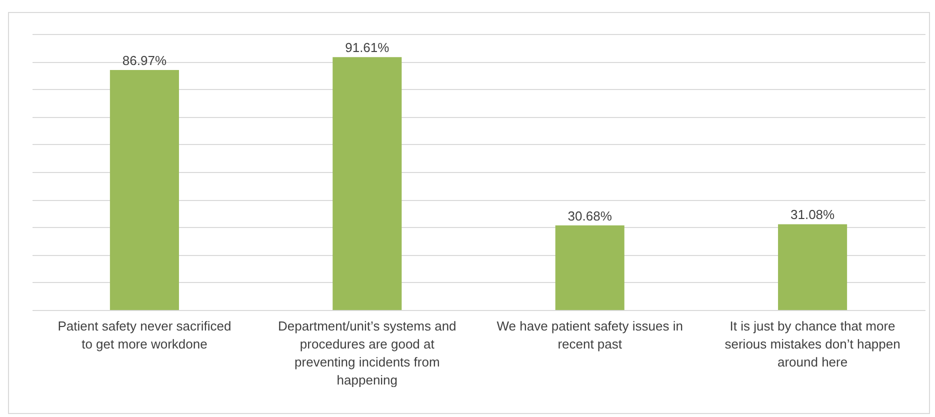 The width and height of the screenshot is (935, 417). I want to click on data-label: 30.68%, so click(590, 216).